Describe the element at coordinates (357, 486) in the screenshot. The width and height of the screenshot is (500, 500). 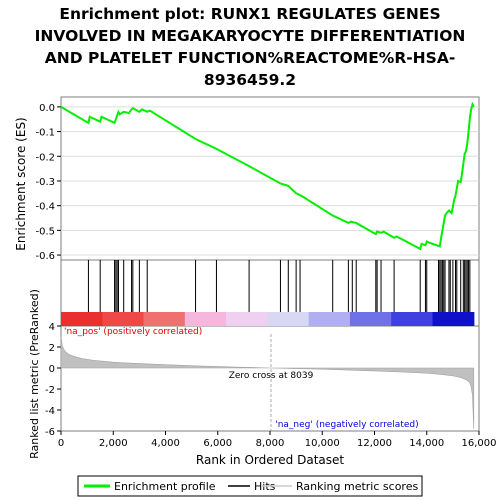
I see `legend-ranking-label: Ranking metric scores` at that location.